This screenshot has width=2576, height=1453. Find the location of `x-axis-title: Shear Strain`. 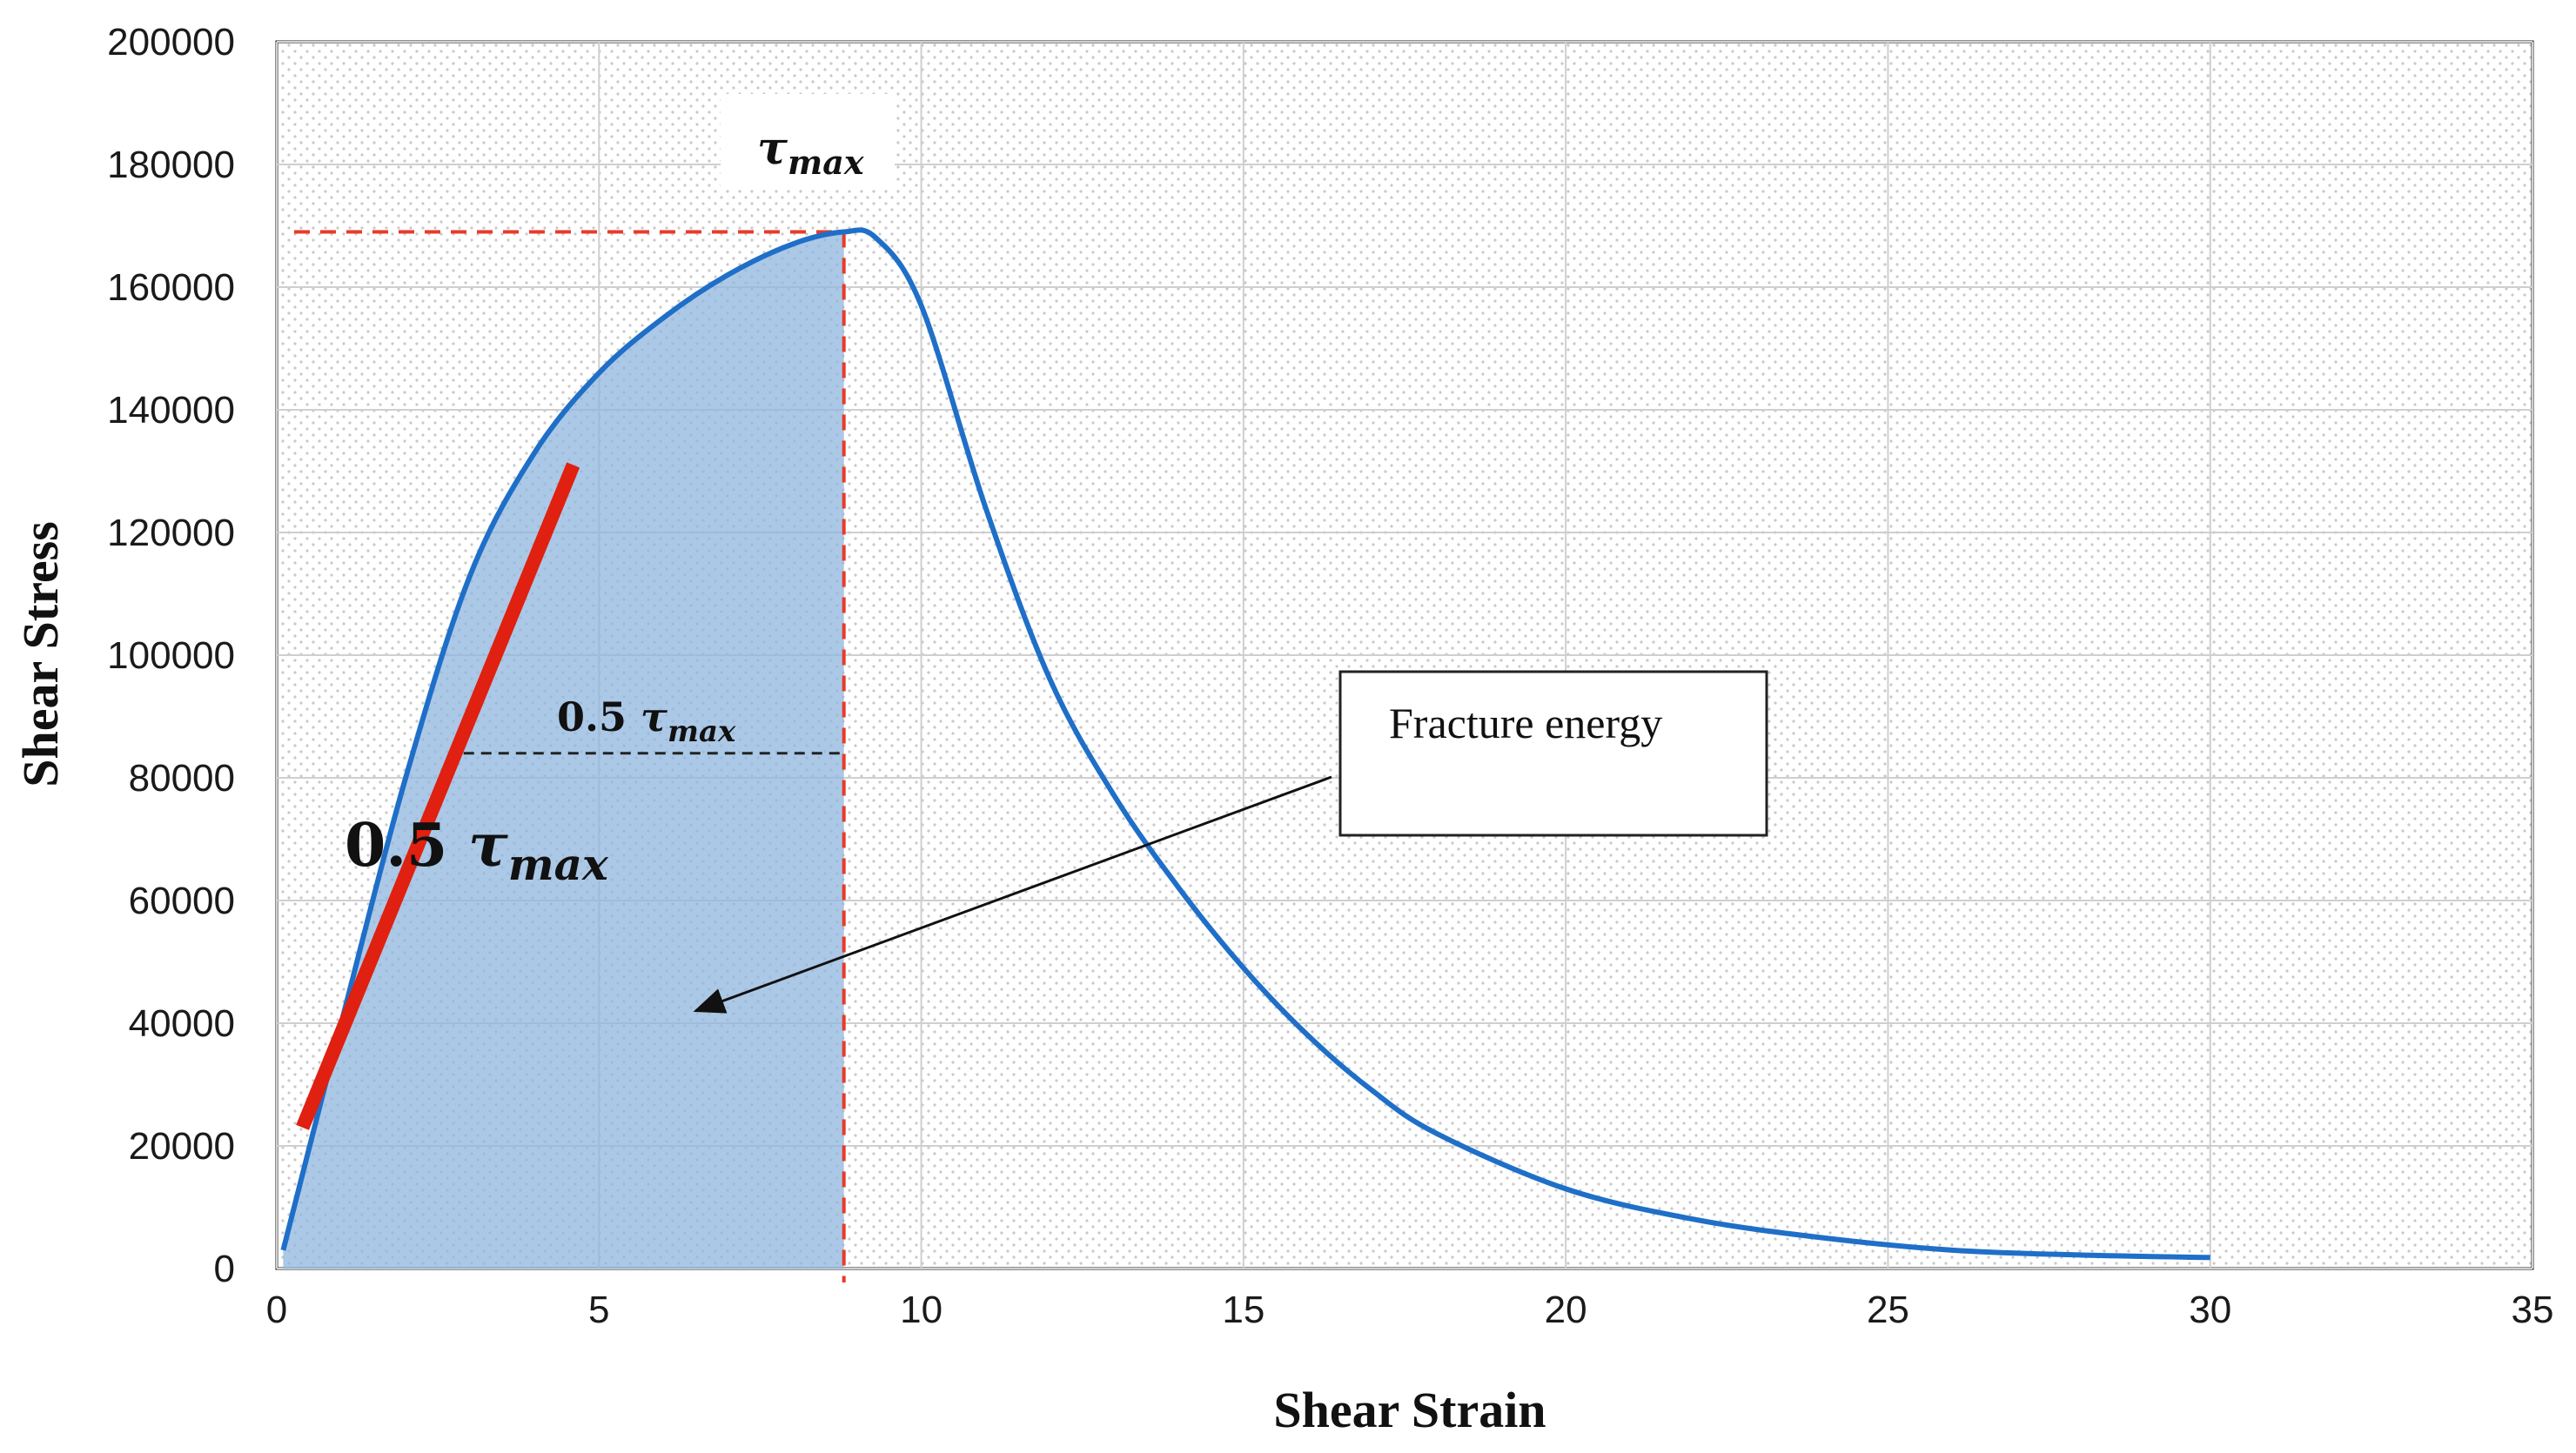

x-axis-title: Shear Strain is located at coordinates (1410, 1410).